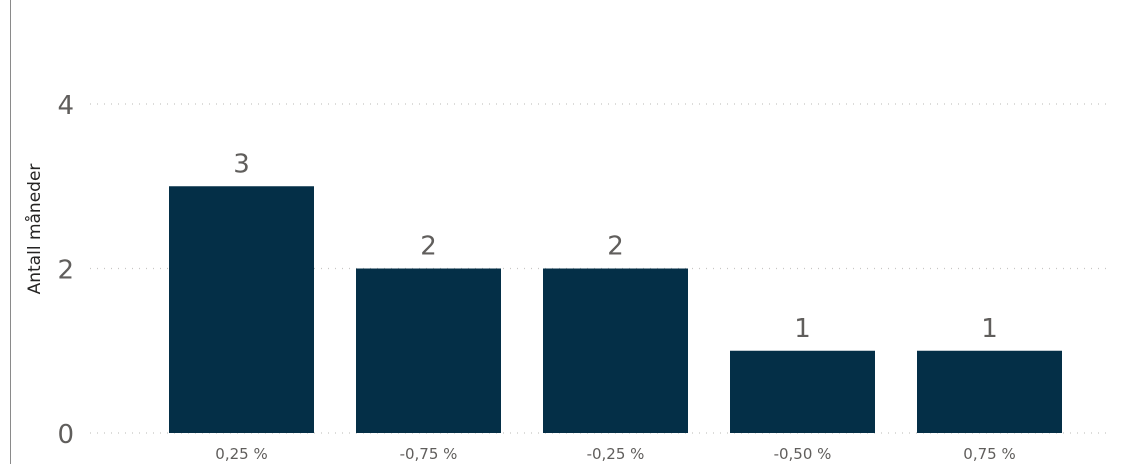  What do you see at coordinates (803, 454) in the screenshot?
I see `x-tick-label-4: -0,50 %` at bounding box center [803, 454].